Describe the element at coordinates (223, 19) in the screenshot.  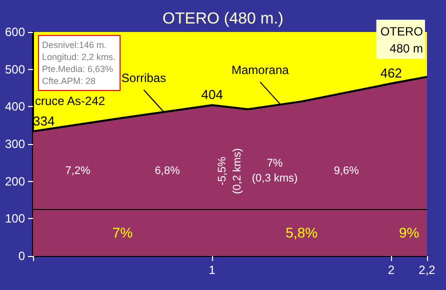
I see `chart-title: OTERO (480 m.)` at that location.